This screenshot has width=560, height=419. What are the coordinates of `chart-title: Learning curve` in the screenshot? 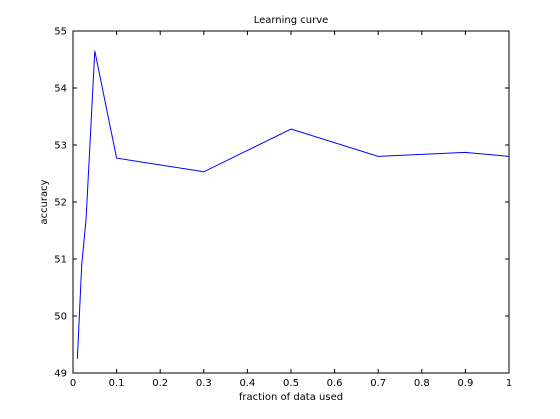 It's located at (291, 20).